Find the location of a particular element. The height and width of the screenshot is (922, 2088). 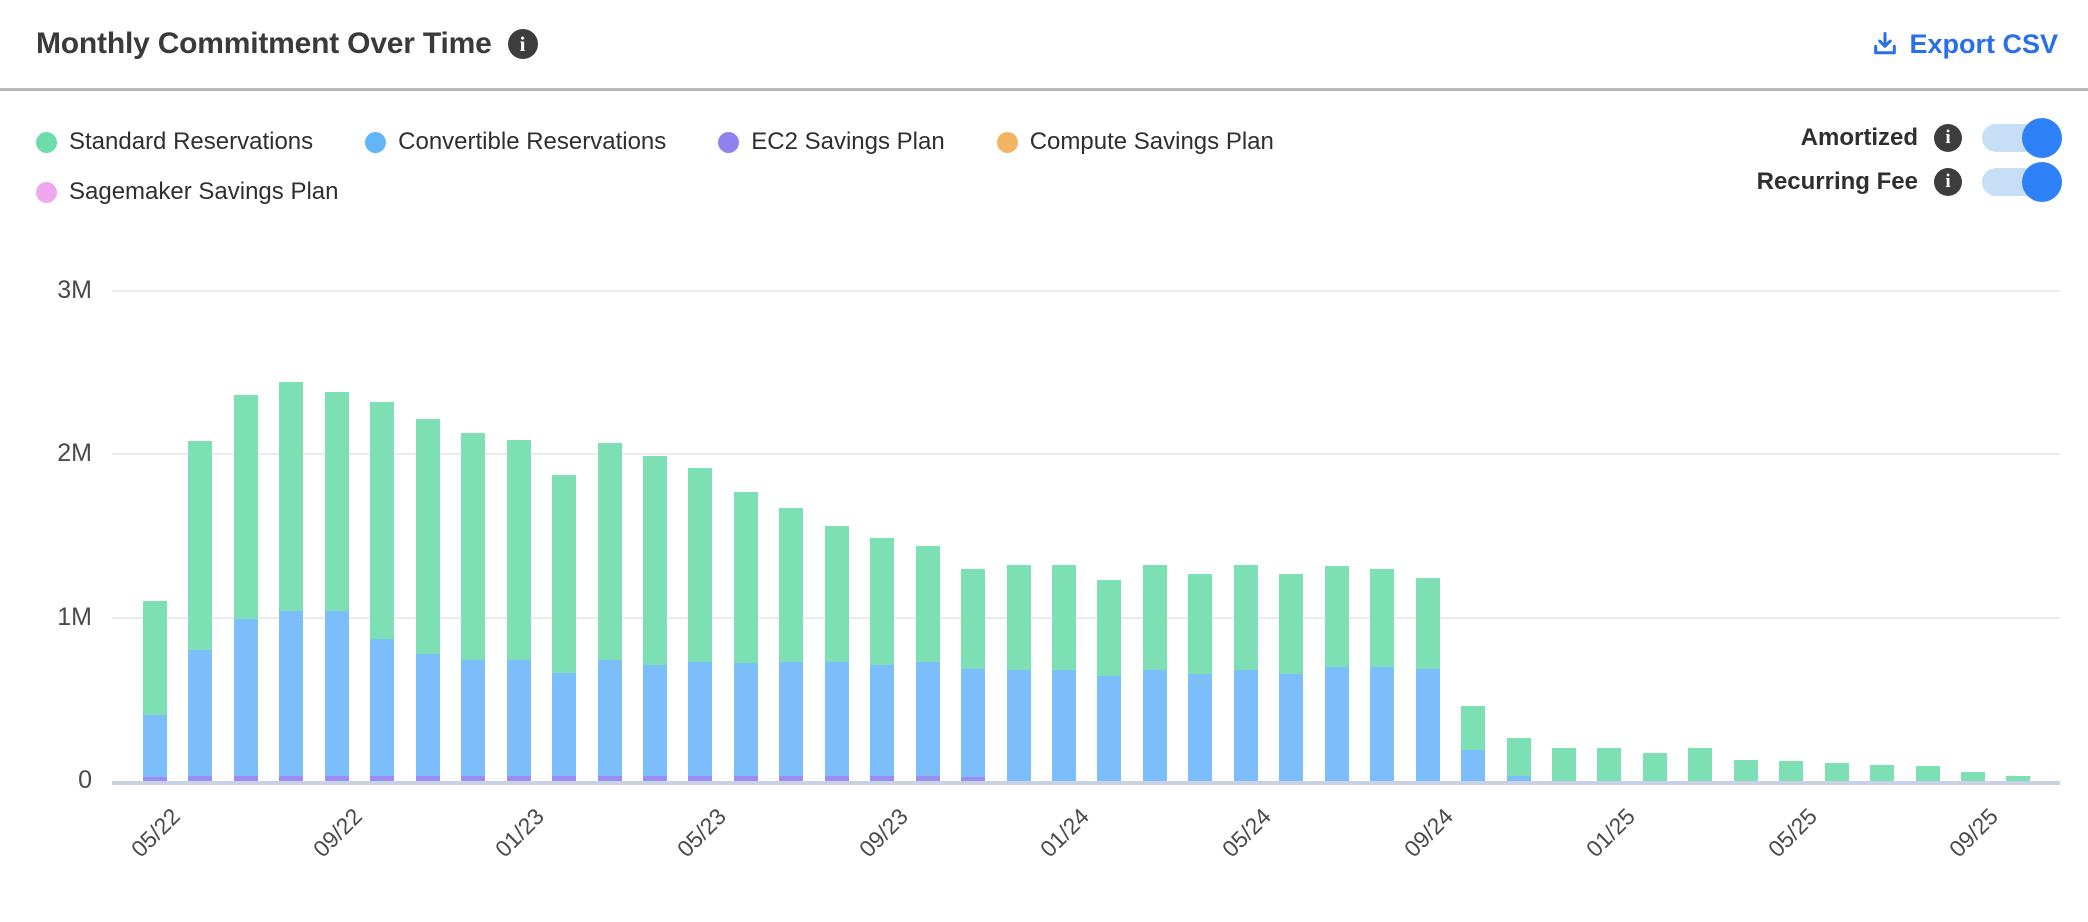

bar-06/23 is located at coordinates (746, 636).